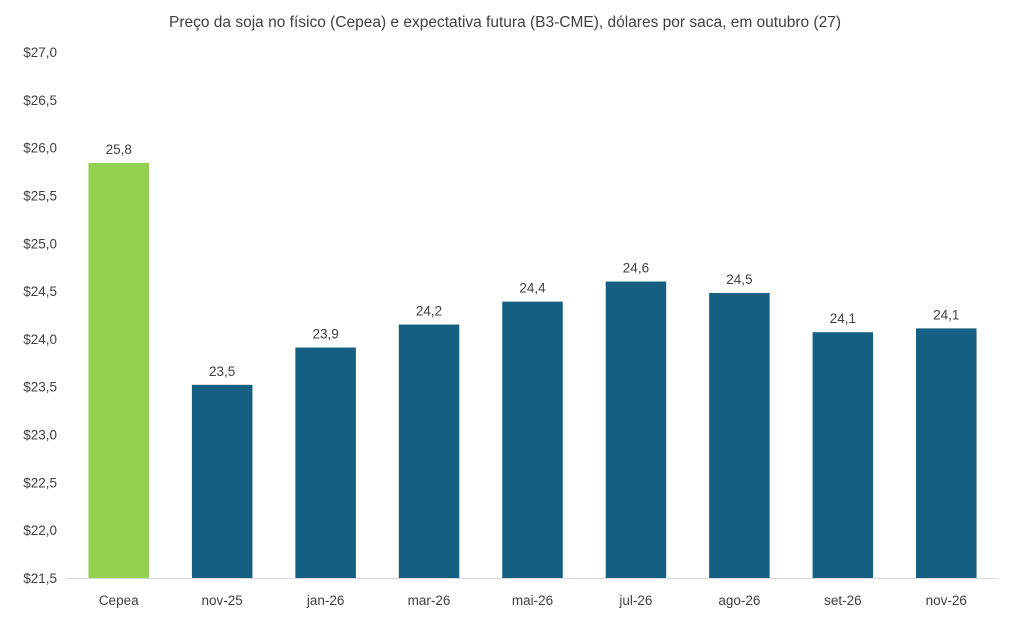  What do you see at coordinates (40, 578) in the screenshot?
I see `y-tick-label: $21,5` at bounding box center [40, 578].